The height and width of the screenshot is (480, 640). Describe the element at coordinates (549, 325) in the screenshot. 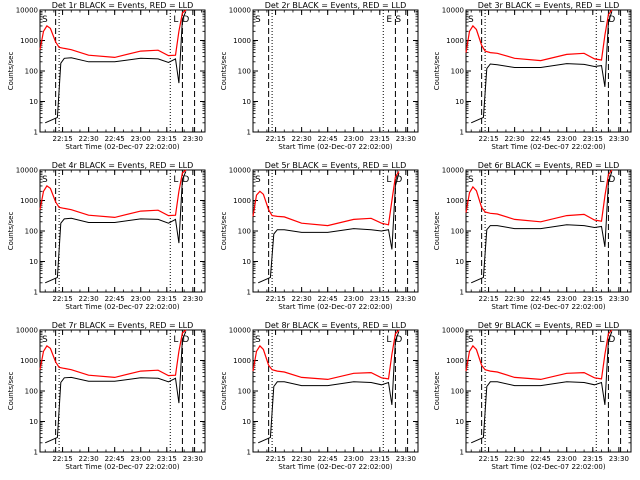

I see `panel-title: Det 9r BLACK = Events, RED = LLD` at that location.